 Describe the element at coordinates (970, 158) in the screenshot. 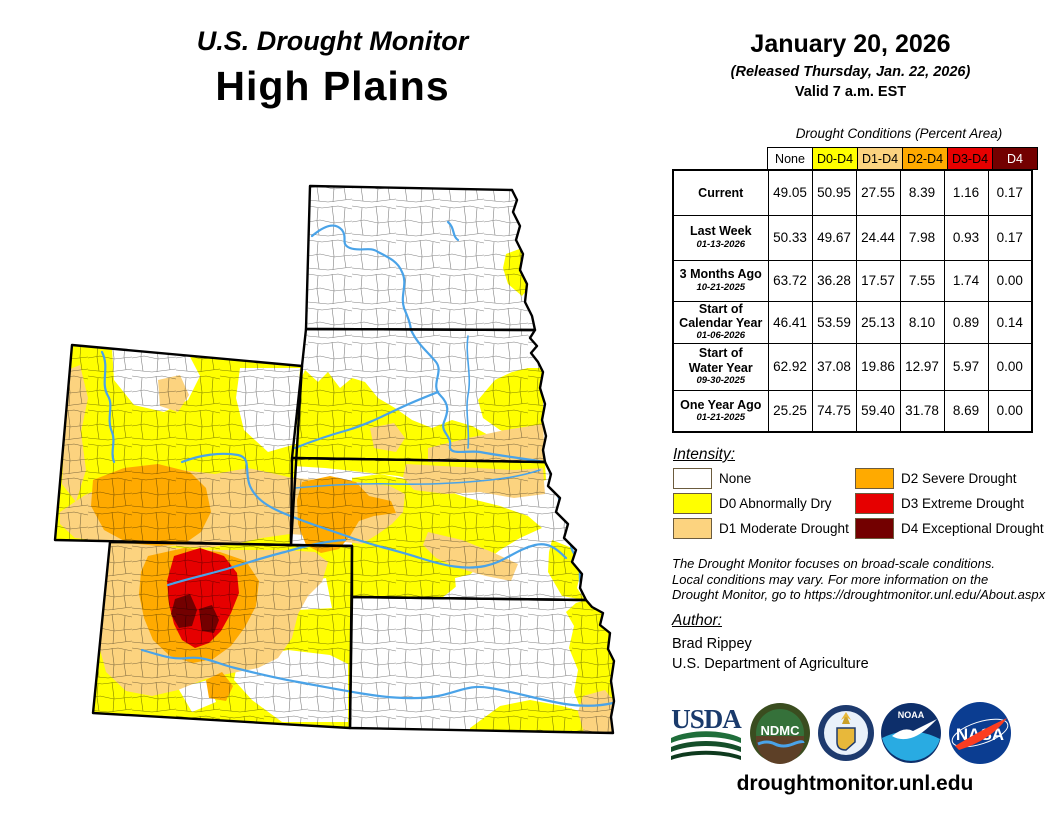

I see `col-header-d3d4: D3-D4` at that location.